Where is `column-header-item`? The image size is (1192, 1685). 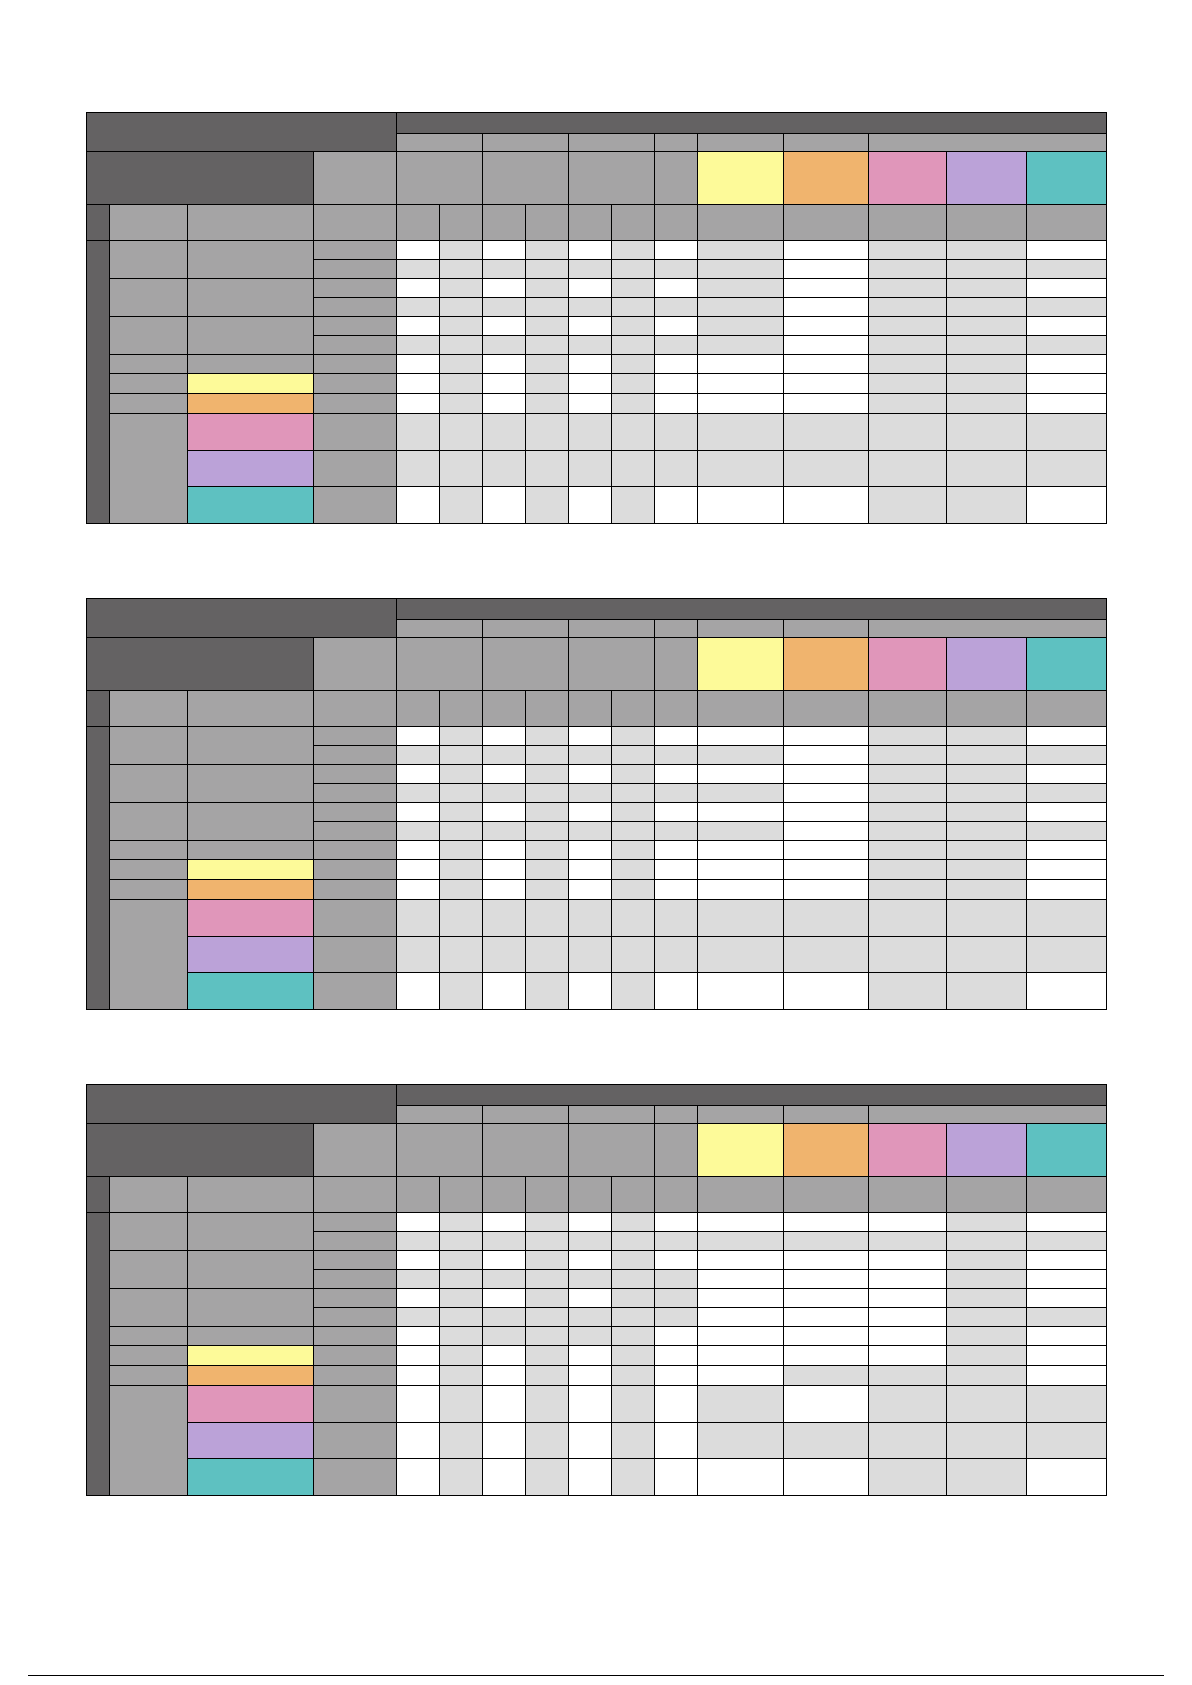
column-header-item is located at coordinates (250, 222).